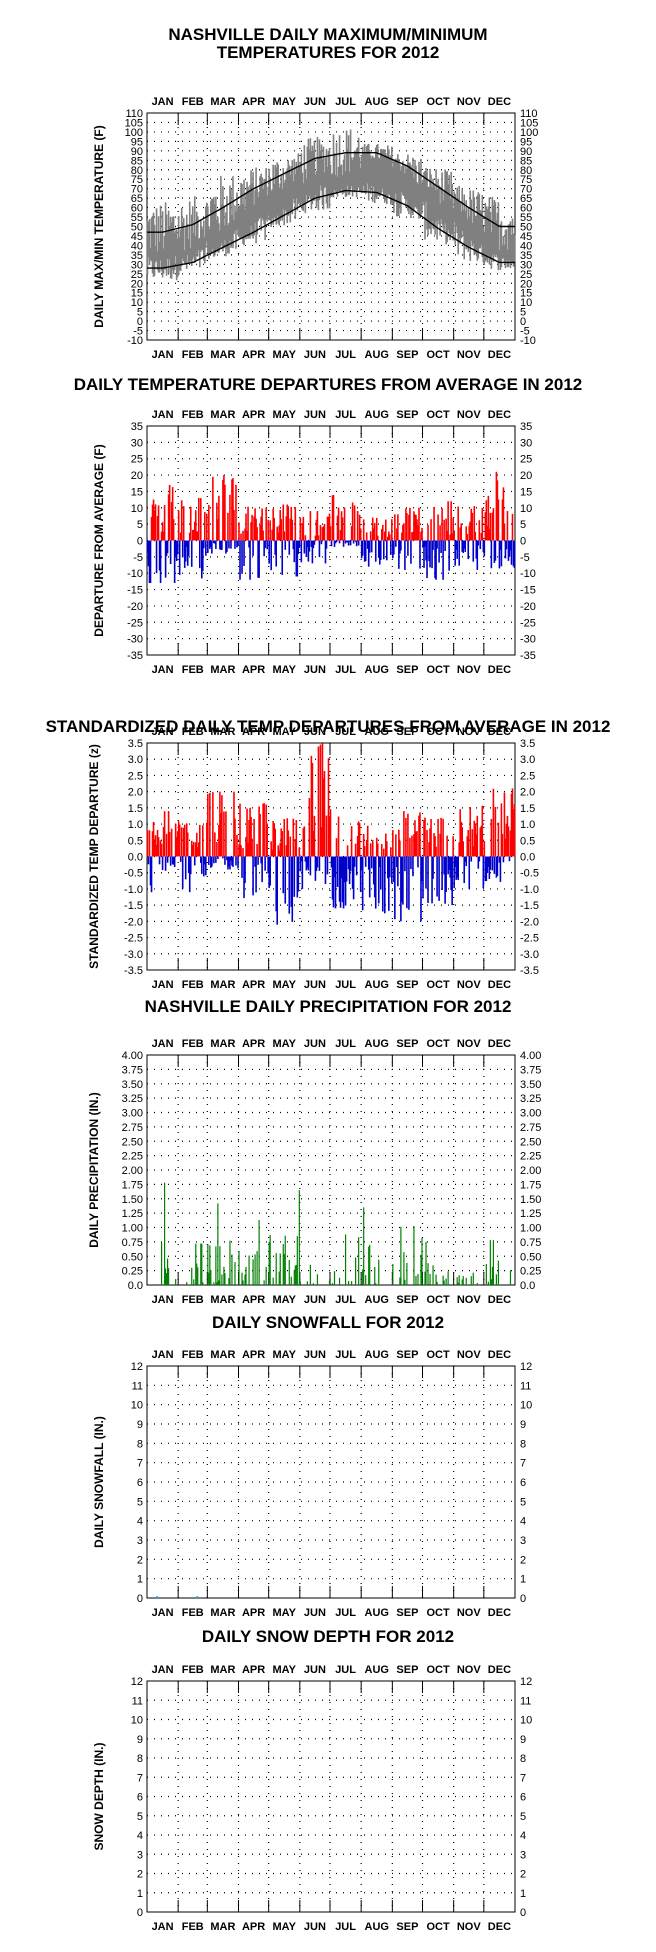  What do you see at coordinates (407, 1300) in the screenshot?
I see `precip-month-label-bottom: SEP` at bounding box center [407, 1300].